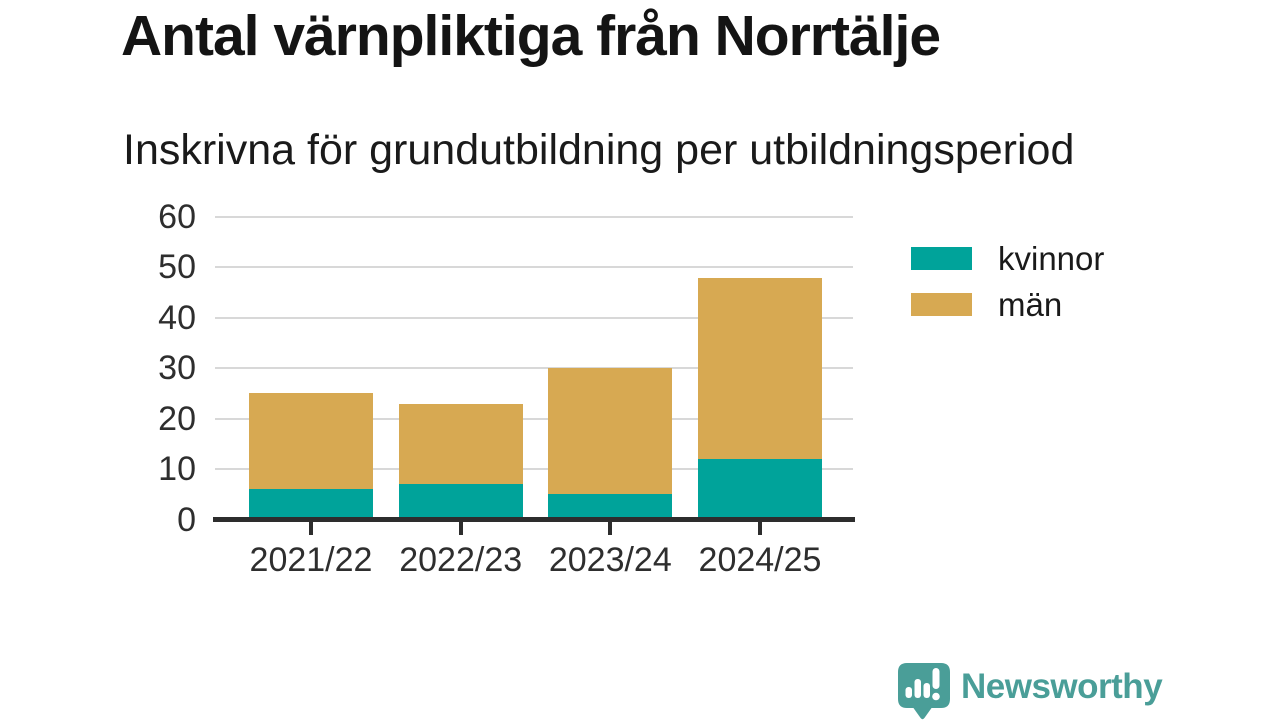 This screenshot has width=1280, height=720. Describe the element at coordinates (177, 317) in the screenshot. I see `y-axis-label-40: 40` at that location.